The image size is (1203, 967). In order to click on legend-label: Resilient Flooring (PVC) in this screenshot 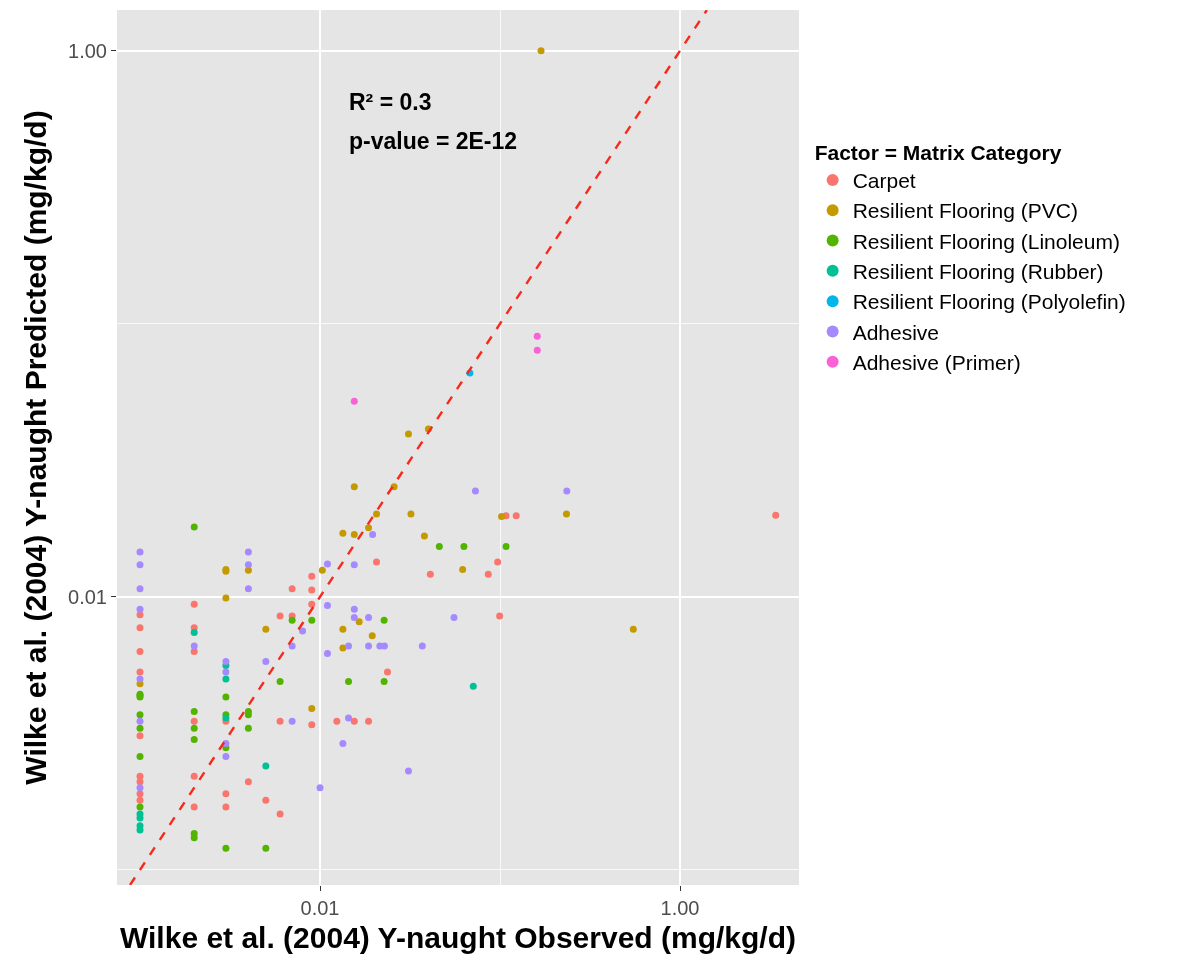, I will do `click(965, 211)`.